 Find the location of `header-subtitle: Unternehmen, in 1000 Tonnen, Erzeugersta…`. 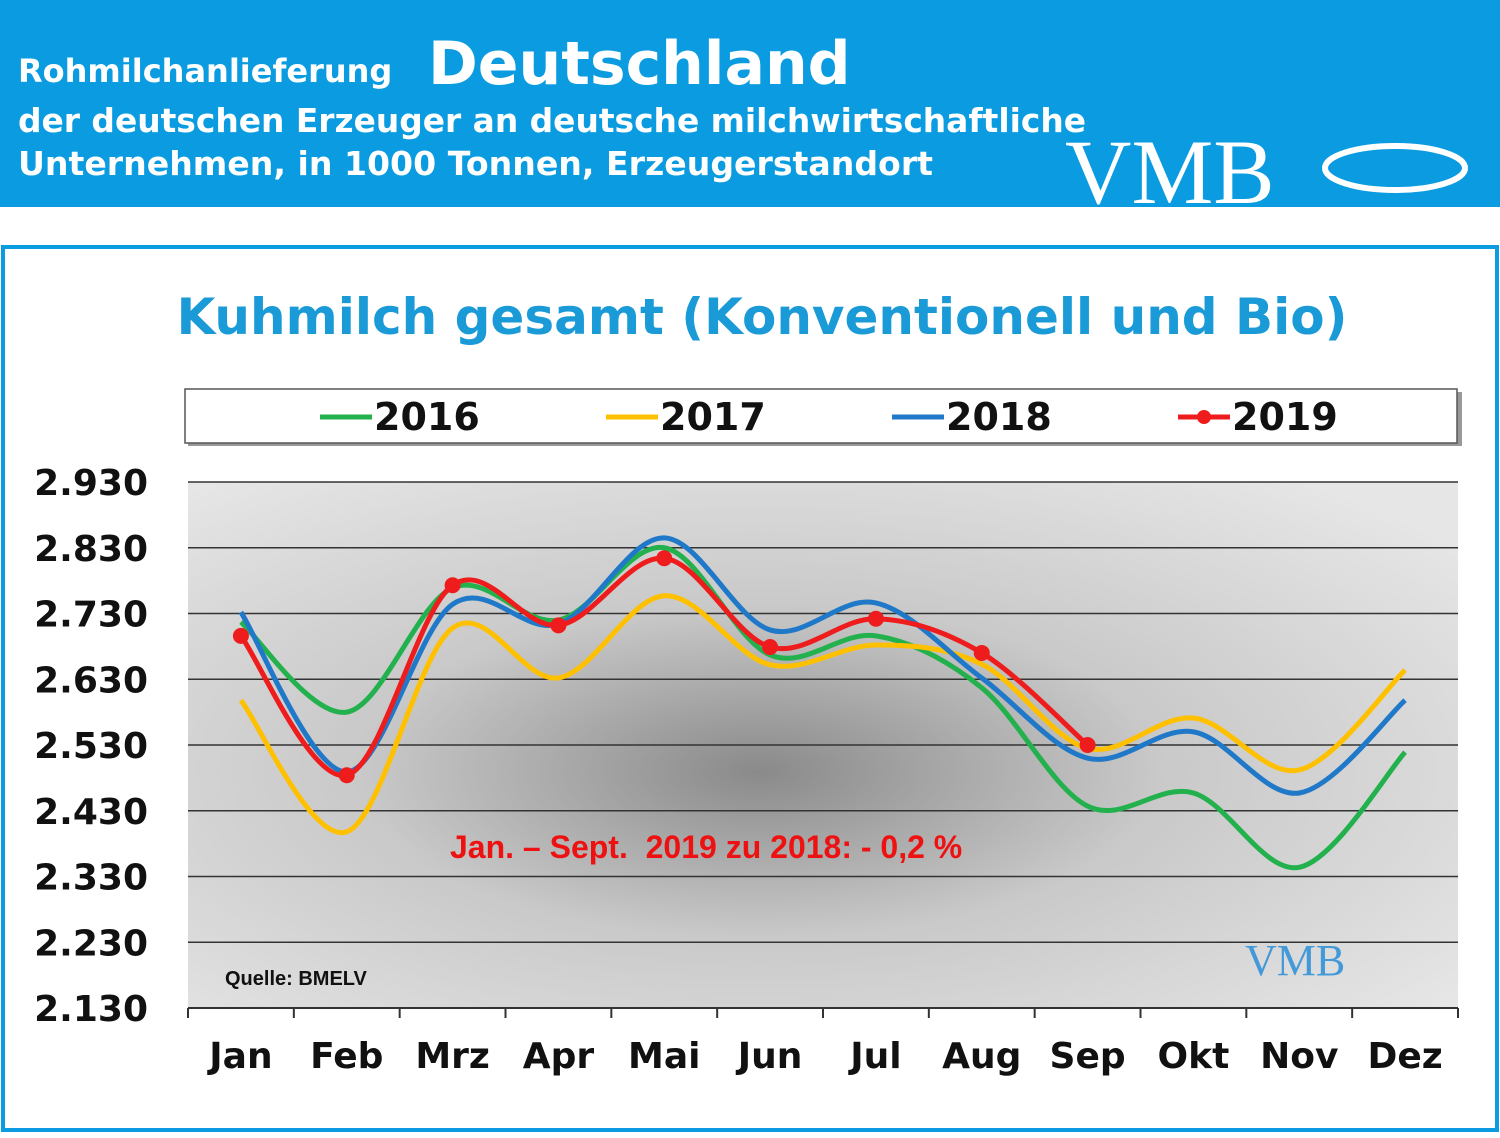

header-subtitle: Unternehmen, in 1000 Tonnen, Erzeugersta… is located at coordinates (475, 163).